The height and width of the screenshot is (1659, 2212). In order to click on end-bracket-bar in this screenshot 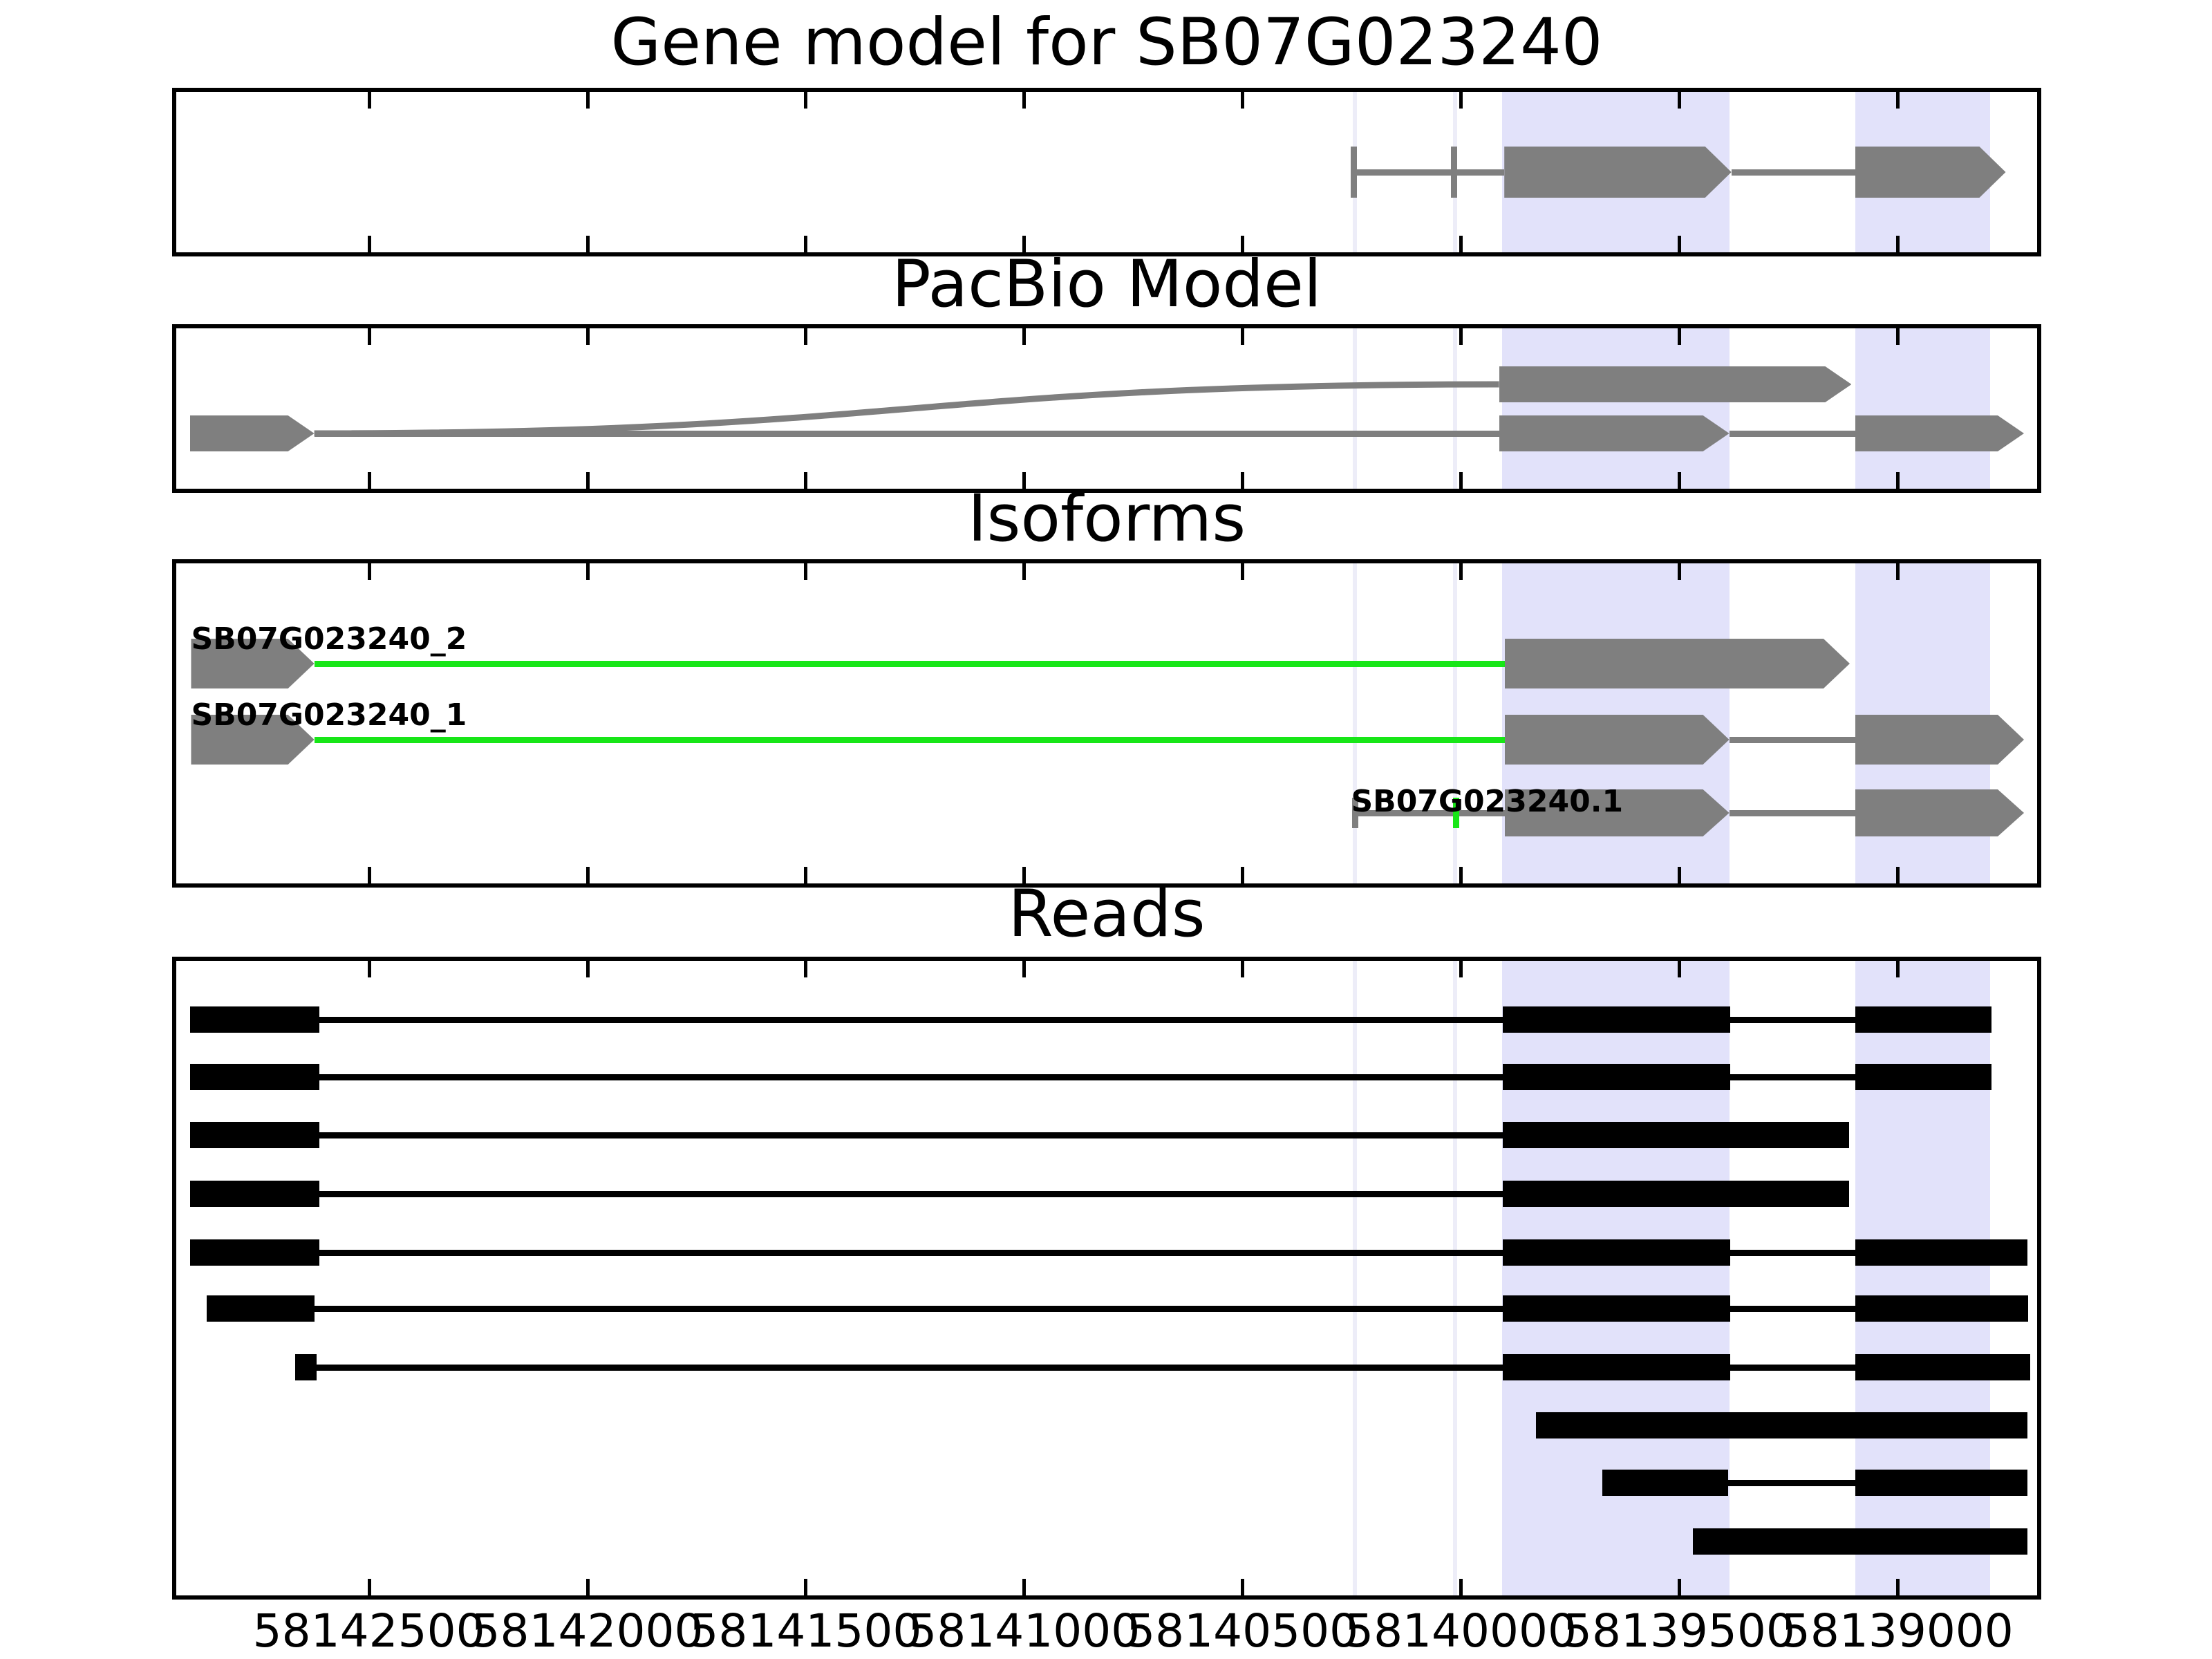, I will do `click(1456, 813)`.